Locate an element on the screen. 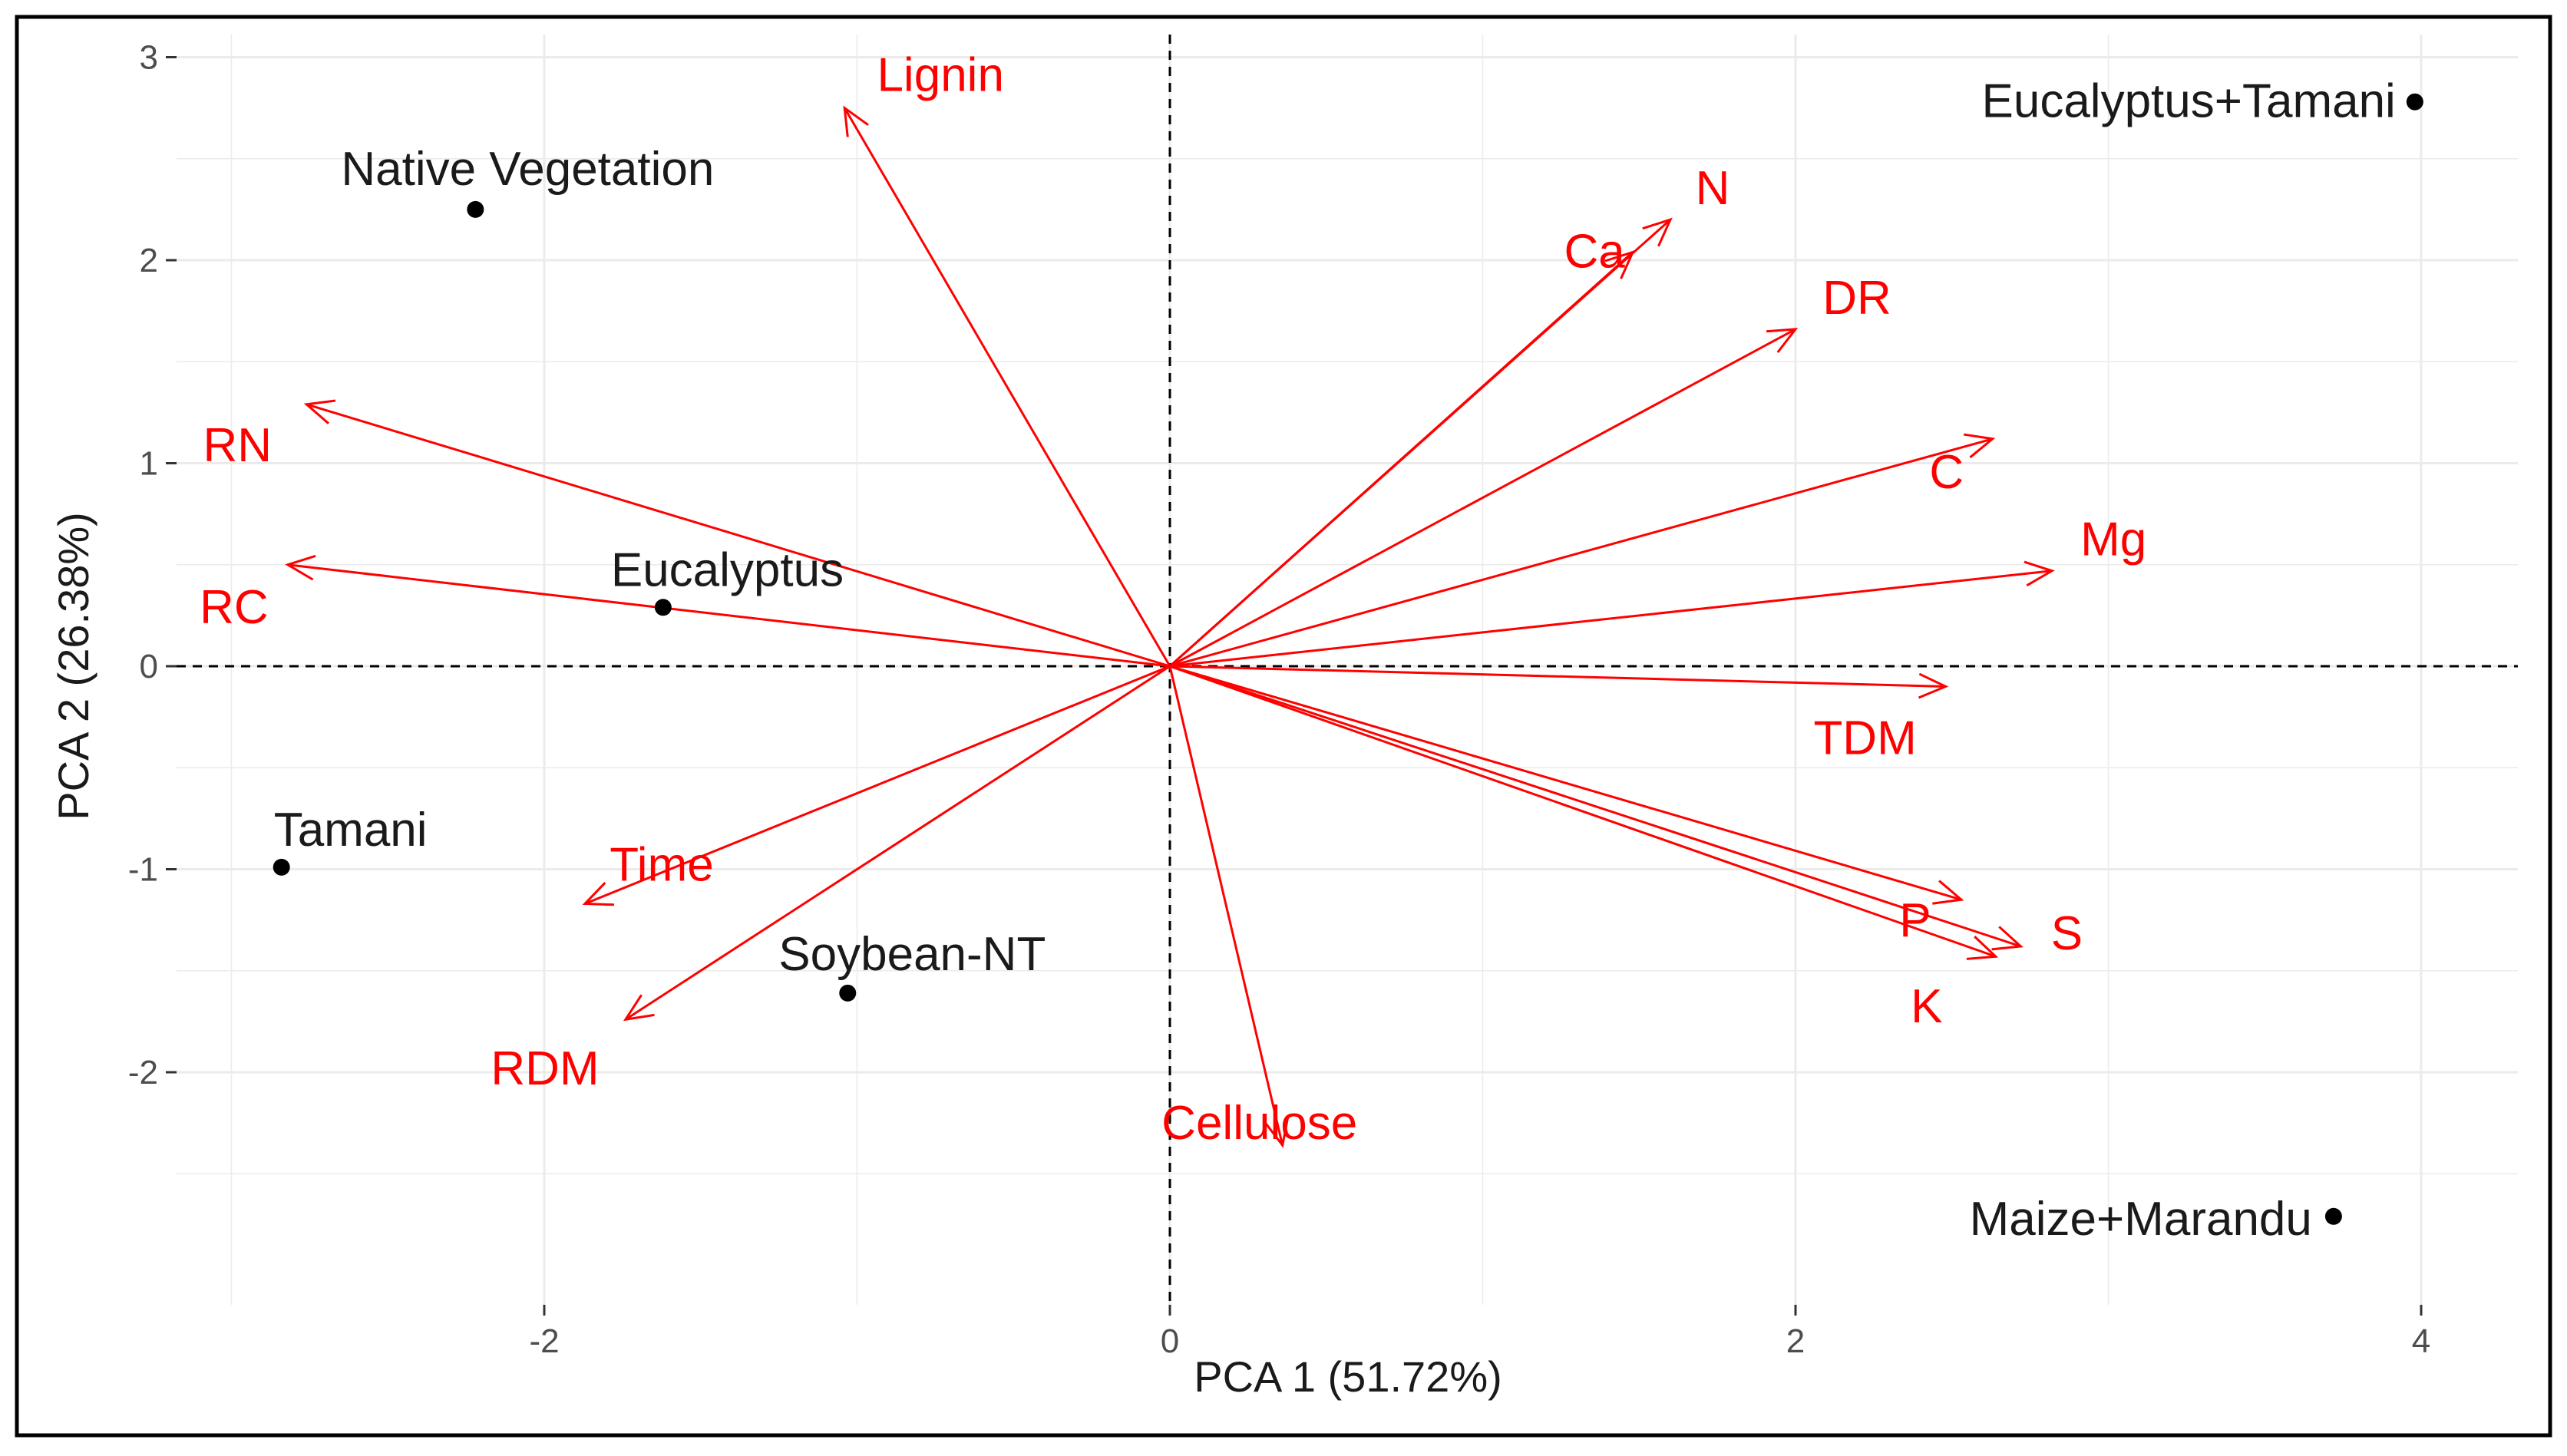 This screenshot has height=1456, width=2567. arrow-shaft-ca is located at coordinates (1401, 460).